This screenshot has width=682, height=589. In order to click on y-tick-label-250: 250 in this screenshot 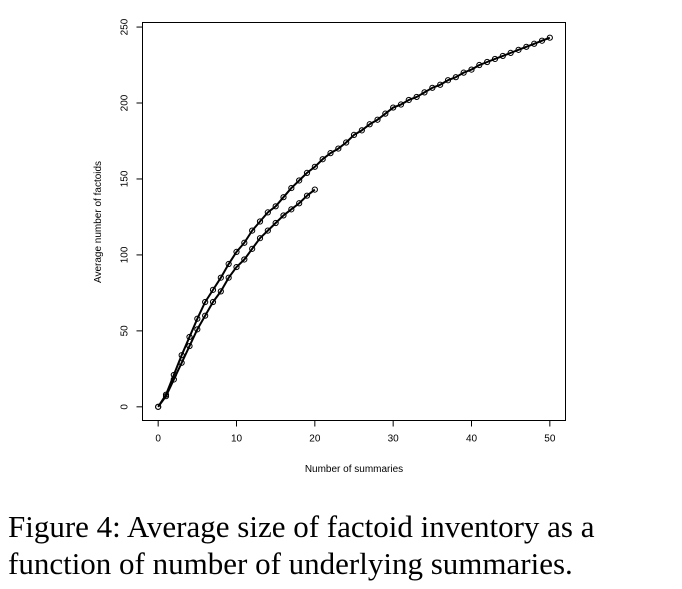, I will do `click(125, 26)`.